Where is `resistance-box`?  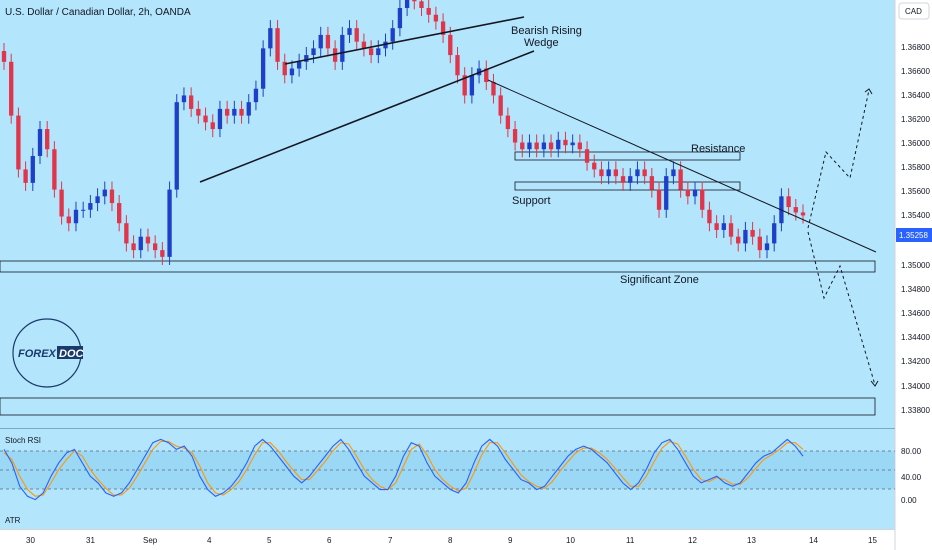 resistance-box is located at coordinates (627, 156).